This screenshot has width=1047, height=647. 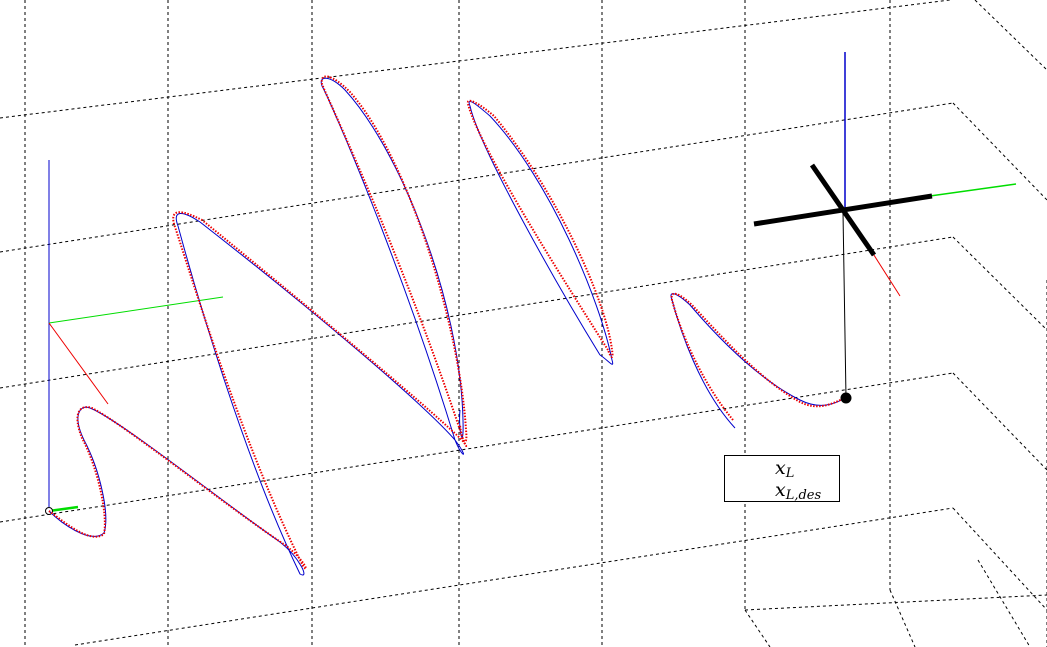 I want to click on legend: xL xL,des, so click(x=782, y=479).